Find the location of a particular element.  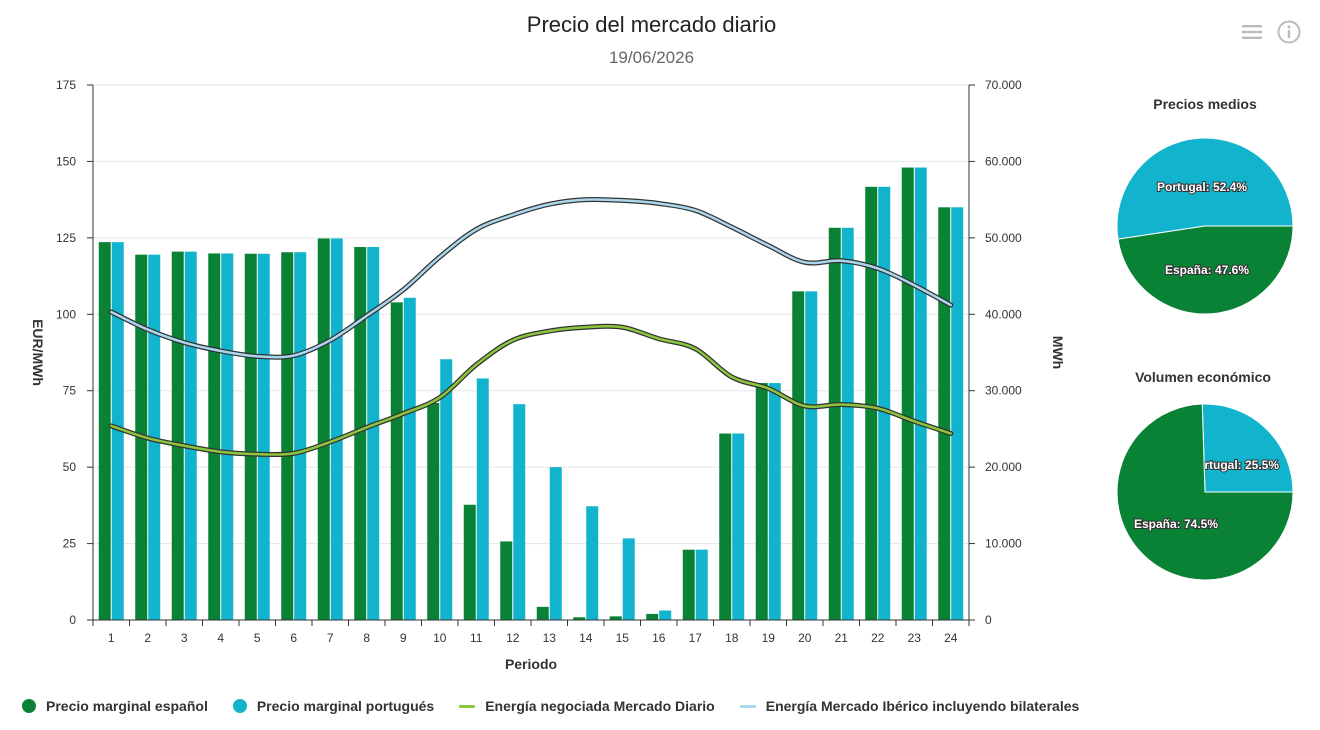

x-tick-label: 20 is located at coordinates (805, 638).